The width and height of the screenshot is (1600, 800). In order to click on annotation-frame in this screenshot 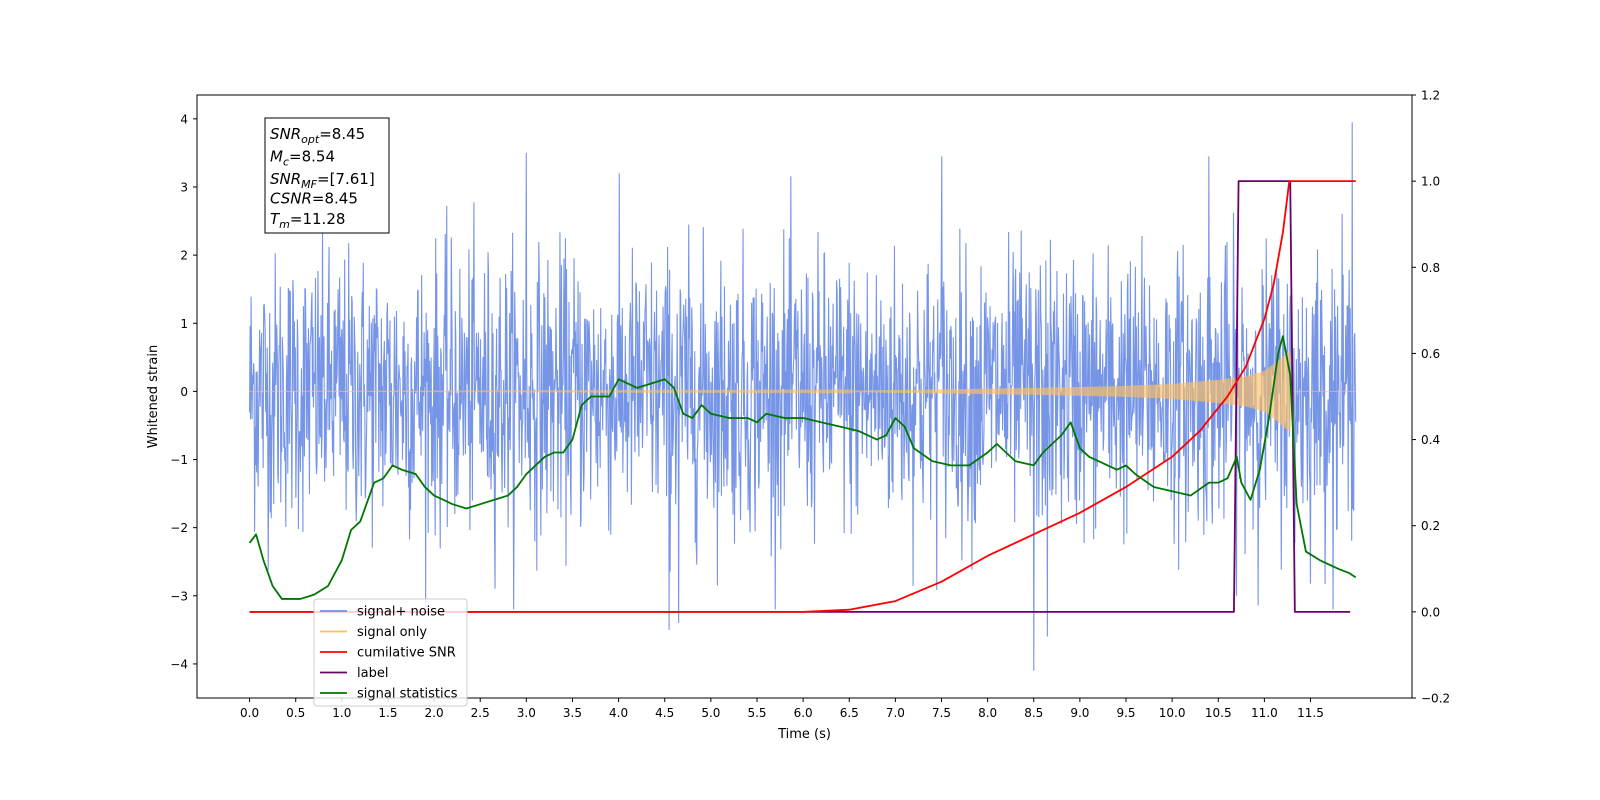, I will do `click(327, 175)`.